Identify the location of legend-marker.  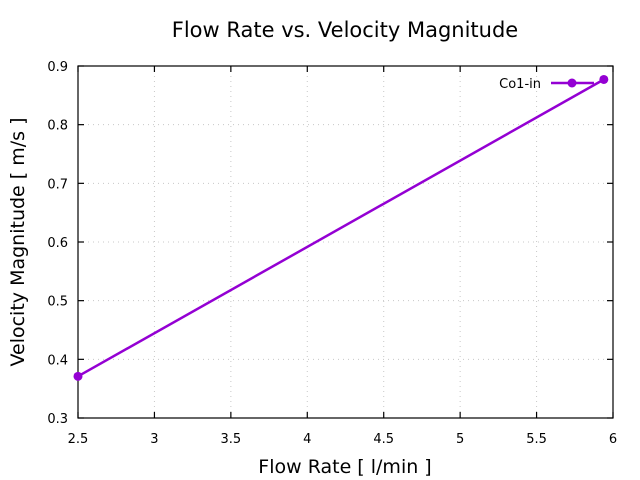
(572, 83).